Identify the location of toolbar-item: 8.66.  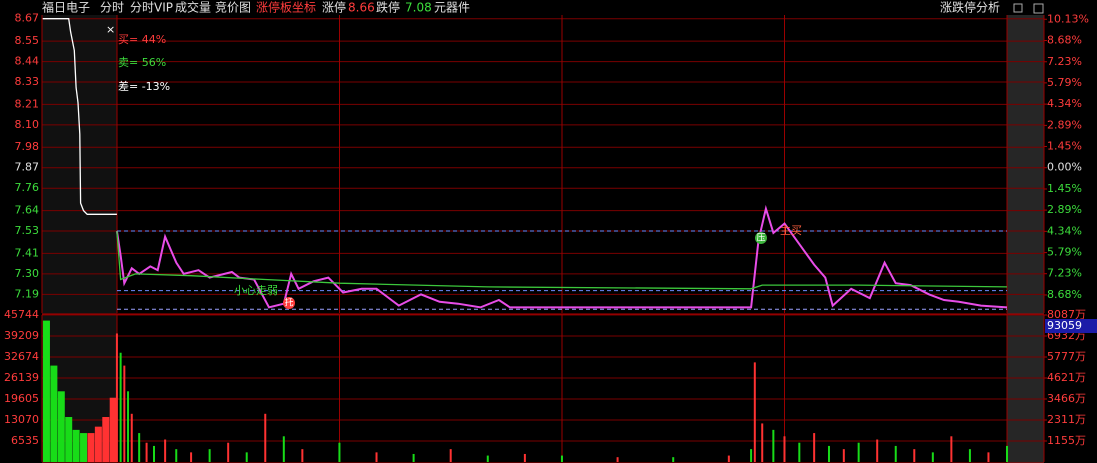
(361, 8).